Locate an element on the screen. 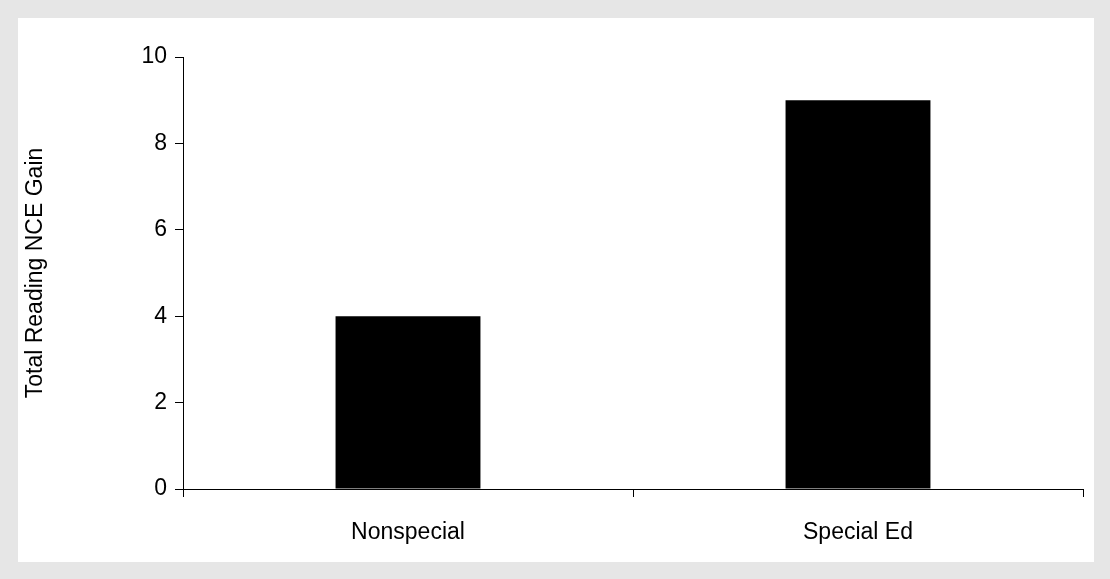 The height and width of the screenshot is (579, 1110). y-tick-label: 10 is located at coordinates (154, 55).